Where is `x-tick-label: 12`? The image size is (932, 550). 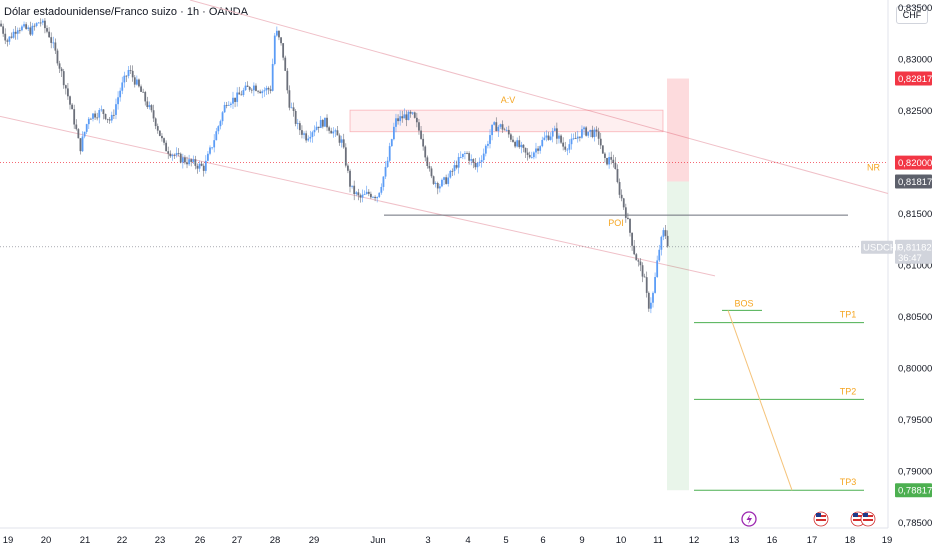 x-tick-label: 12 is located at coordinates (694, 540).